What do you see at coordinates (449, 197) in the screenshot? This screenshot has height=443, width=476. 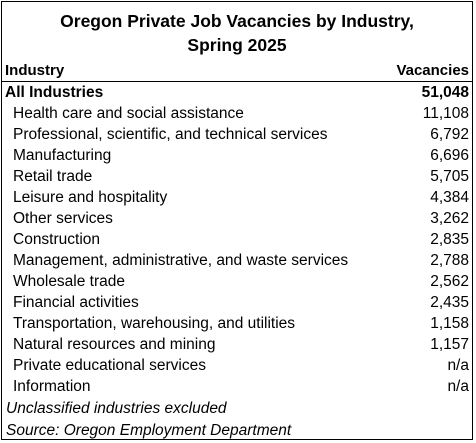 I see `vacancies-cell: 4,384` at bounding box center [449, 197].